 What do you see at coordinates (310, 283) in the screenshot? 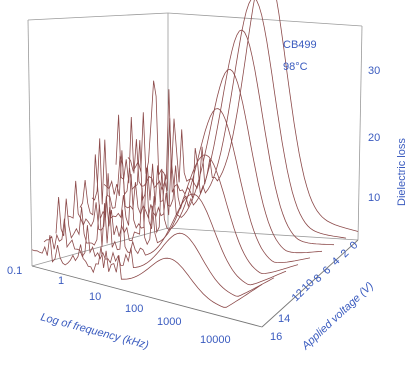
I see `voltage-axis-line` at bounding box center [310, 283].